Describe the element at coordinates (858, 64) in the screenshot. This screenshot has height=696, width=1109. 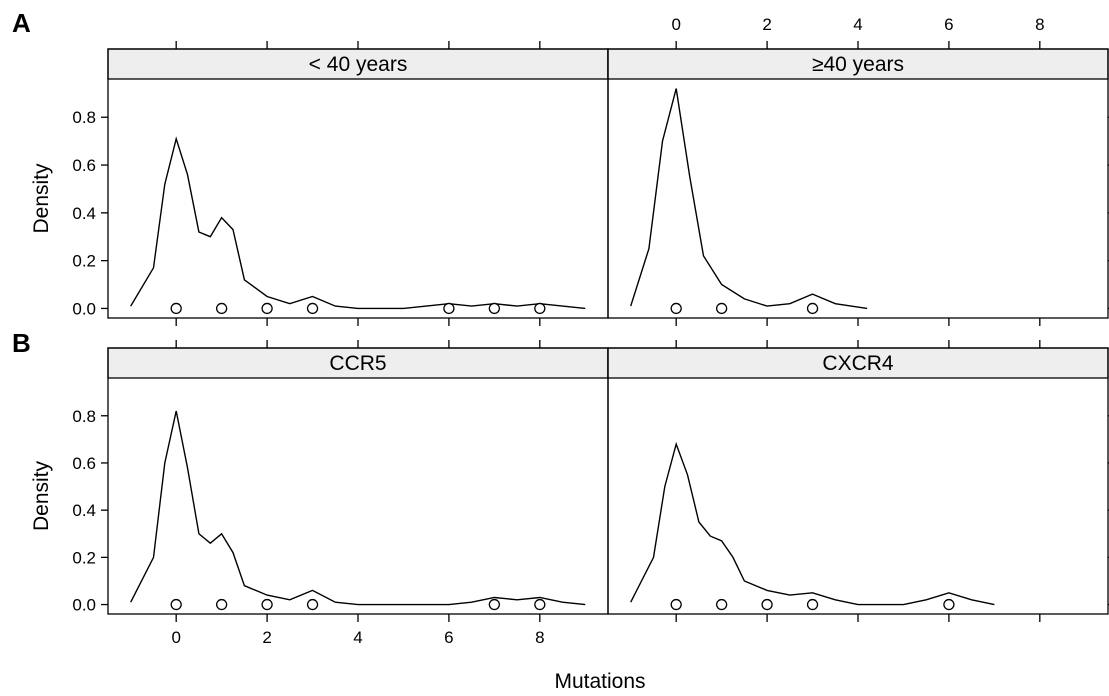
I see `strip-label: ≥40 years` at that location.